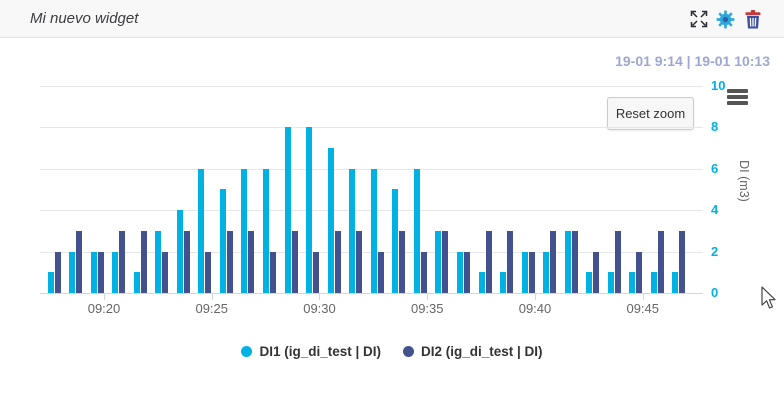 This screenshot has width=784, height=403. What do you see at coordinates (715, 251) in the screenshot?
I see `y-tick-label: 2` at bounding box center [715, 251].